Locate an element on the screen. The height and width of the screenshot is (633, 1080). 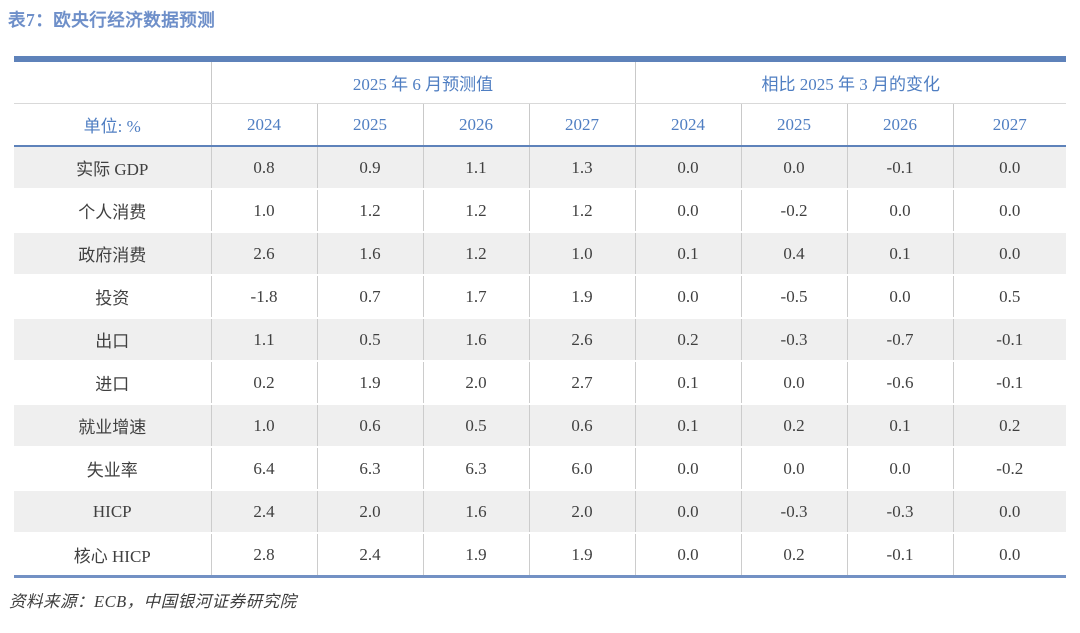
table-row: 出口 1.1 0.5 1.6 2.6 0.2 -0.3 -0.7 -0.1 is located at coordinates (540, 340).